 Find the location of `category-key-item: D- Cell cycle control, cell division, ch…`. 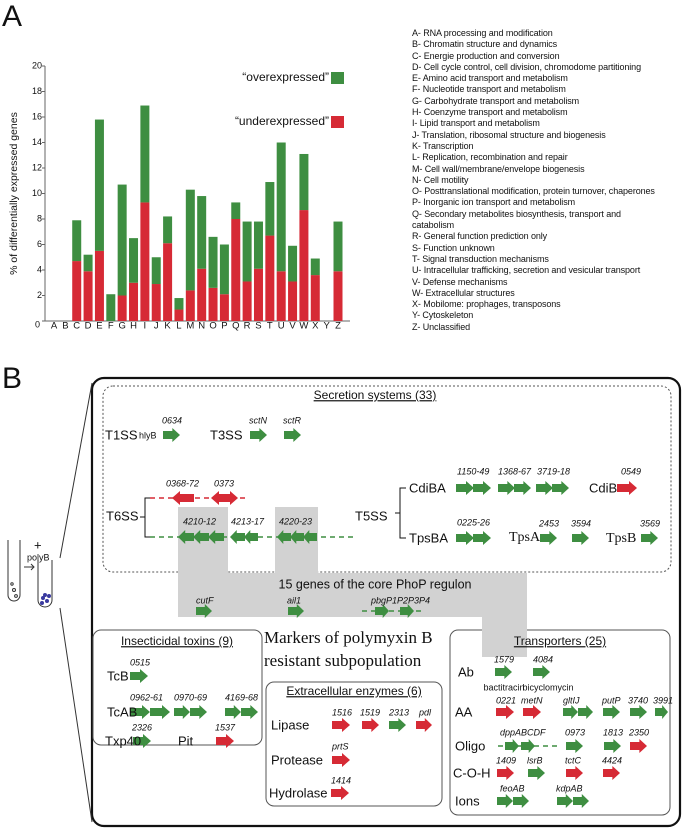

category-key-item: D- Cell cycle control, cell division, ch… is located at coordinates (526, 66).